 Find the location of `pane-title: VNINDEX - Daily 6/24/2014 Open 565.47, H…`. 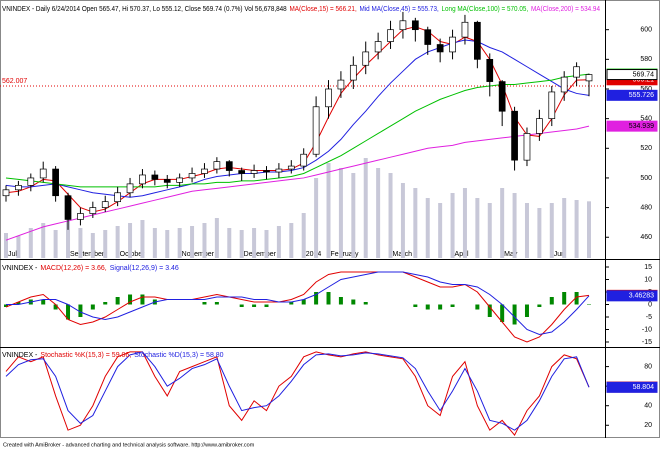

pane-title: VNINDEX - Daily 6/24/2014 Open 565.47, H… is located at coordinates (144, 9).